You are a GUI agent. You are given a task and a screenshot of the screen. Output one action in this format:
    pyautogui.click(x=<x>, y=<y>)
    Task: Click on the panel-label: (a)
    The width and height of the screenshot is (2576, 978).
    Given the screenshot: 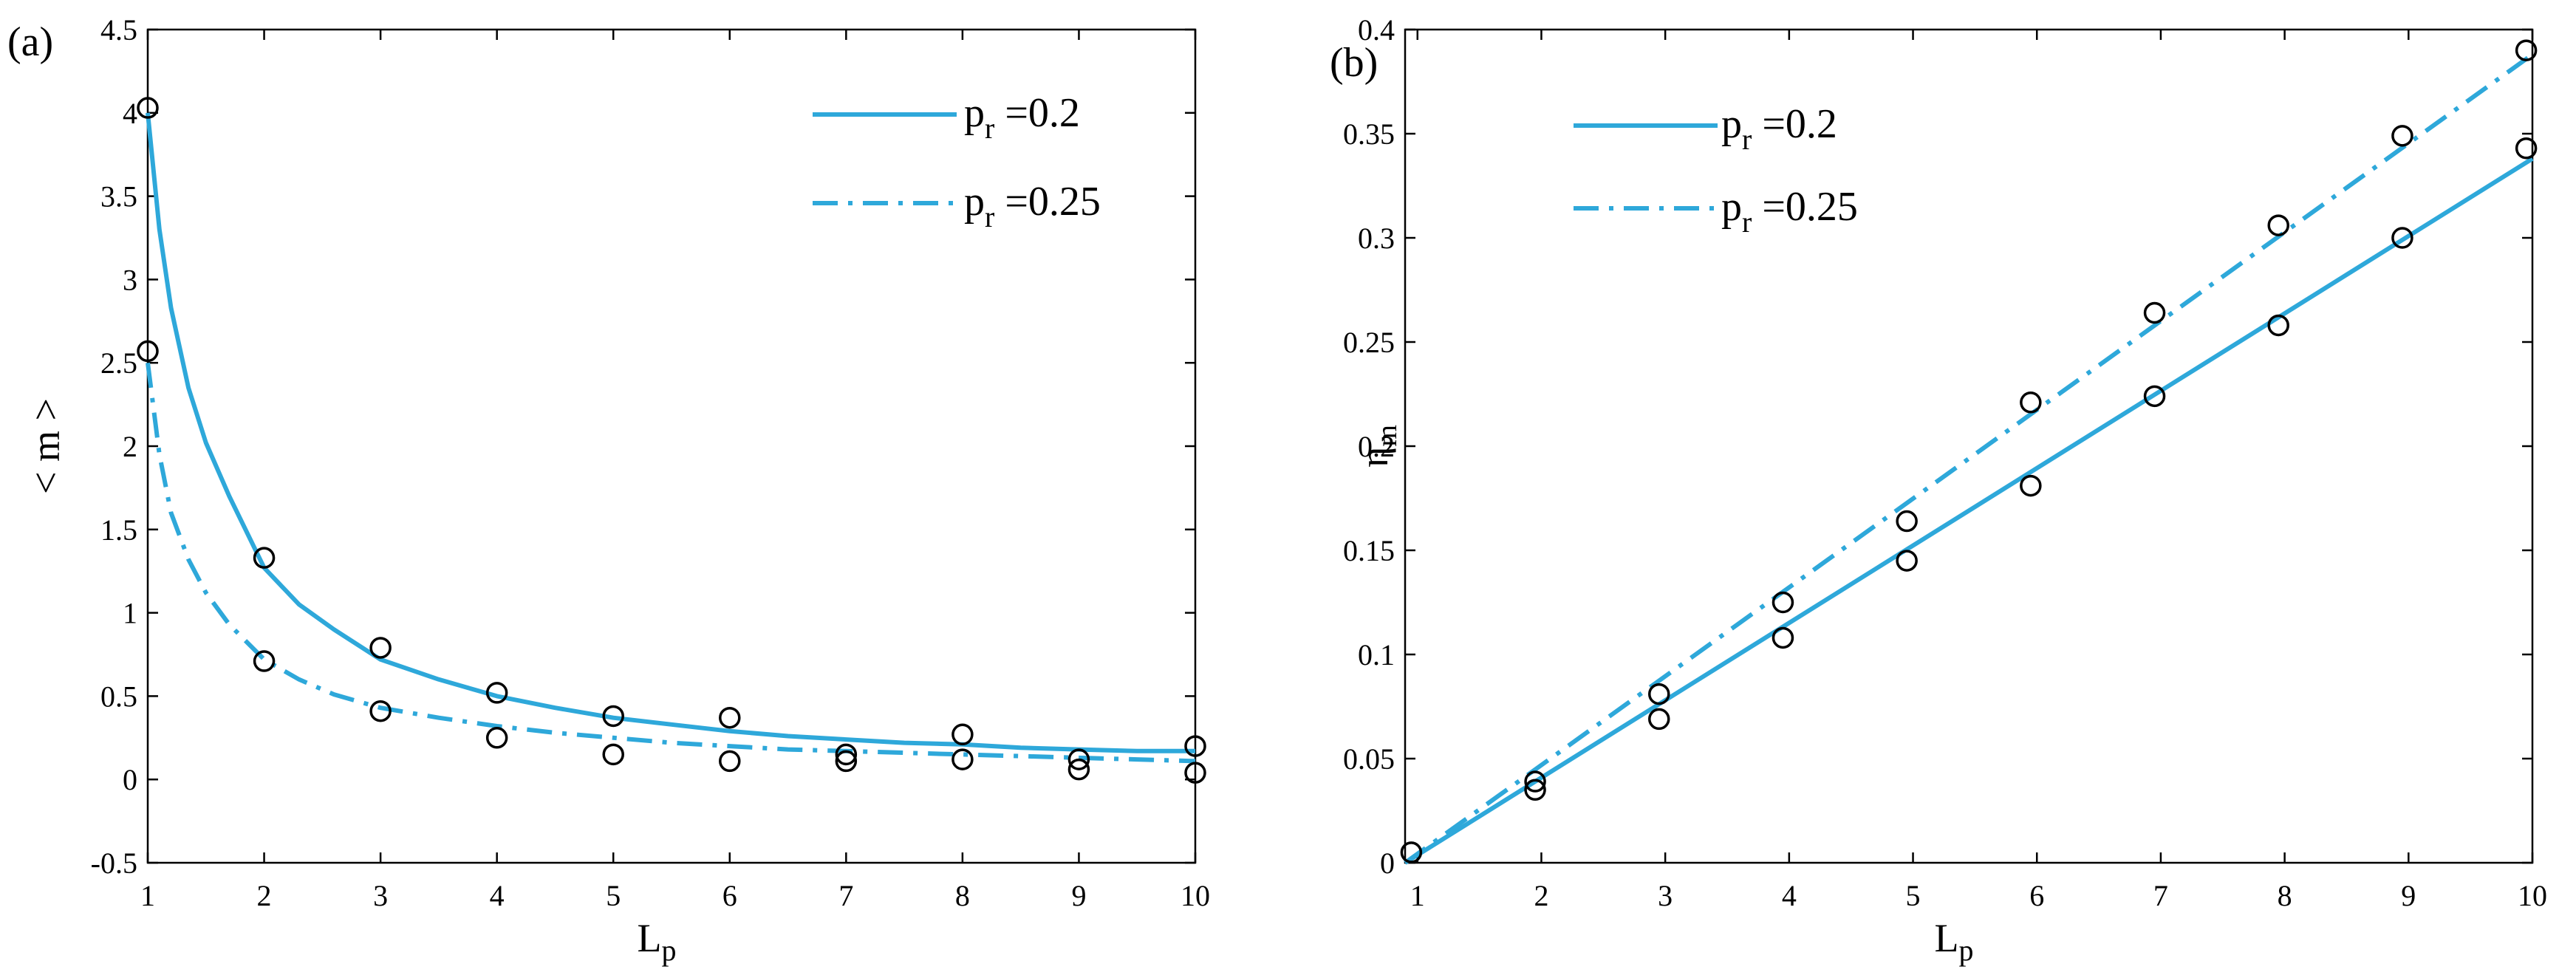 What is the action you would take?
    pyautogui.click(x=30, y=42)
    